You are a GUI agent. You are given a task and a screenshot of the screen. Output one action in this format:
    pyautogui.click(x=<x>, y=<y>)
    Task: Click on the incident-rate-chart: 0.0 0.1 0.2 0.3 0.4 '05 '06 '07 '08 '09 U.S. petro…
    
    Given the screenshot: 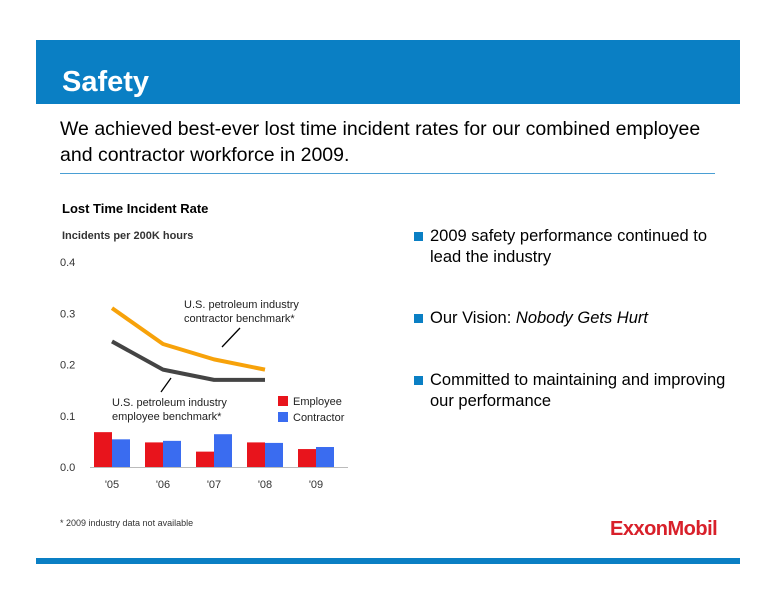 What is the action you would take?
    pyautogui.click(x=204, y=374)
    